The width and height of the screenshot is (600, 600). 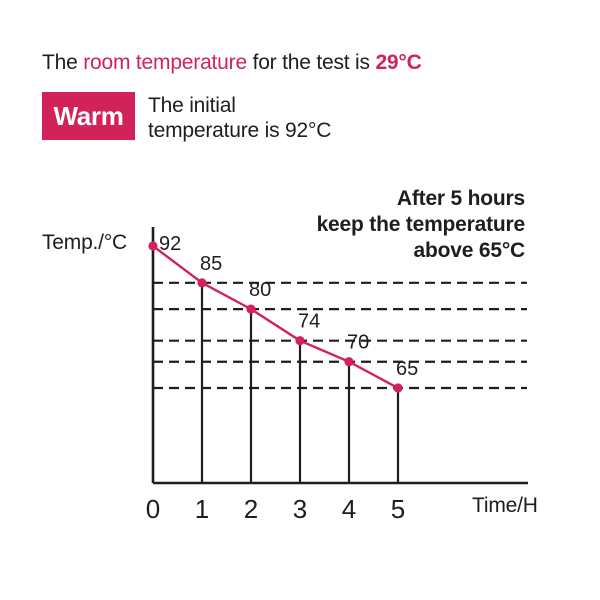 What do you see at coordinates (398, 62) in the screenshot?
I see `headline-accent-29c: 29°C` at bounding box center [398, 62].